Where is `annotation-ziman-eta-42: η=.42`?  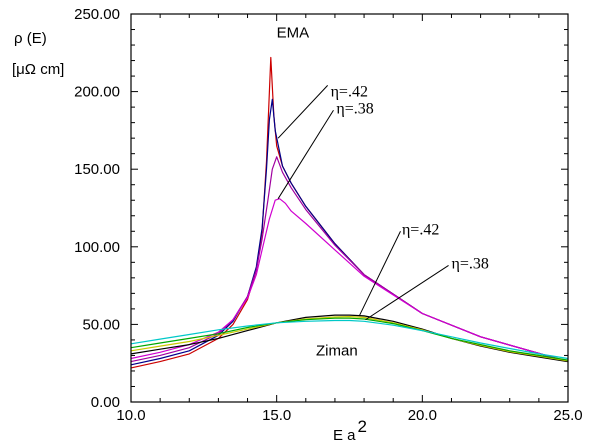 annotation-ziman-eta-42: η=.42 is located at coordinates (420, 229).